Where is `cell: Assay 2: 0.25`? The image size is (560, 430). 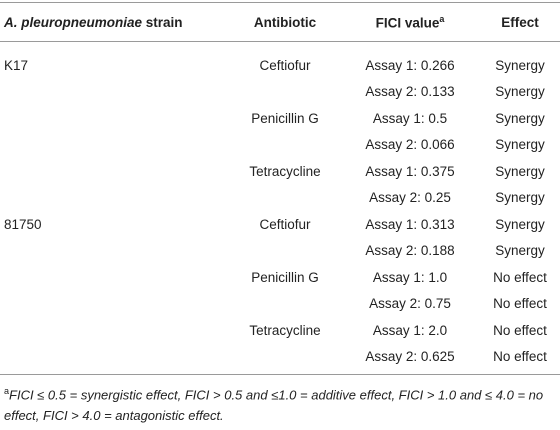
cell: Assay 2: 0.25 is located at coordinates (410, 198).